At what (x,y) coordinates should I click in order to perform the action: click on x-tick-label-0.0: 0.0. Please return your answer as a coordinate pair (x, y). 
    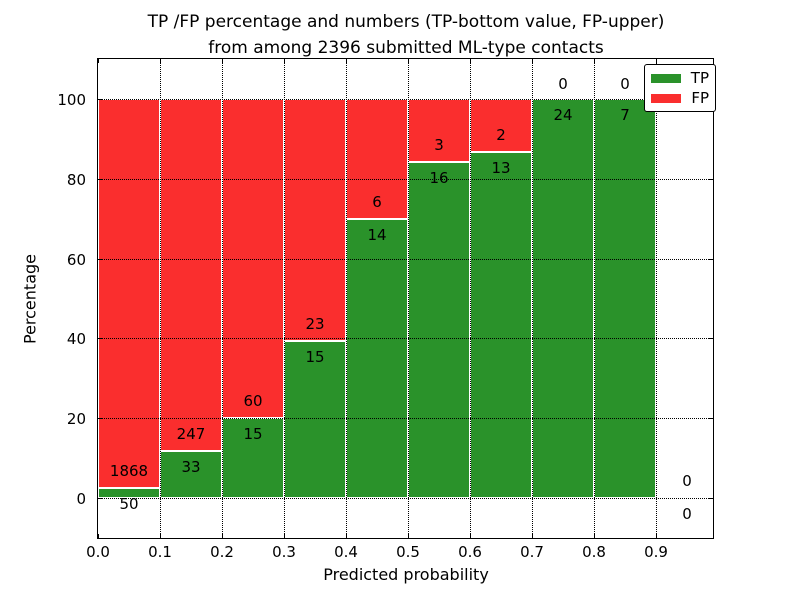
    Looking at the image, I should click on (98, 552).